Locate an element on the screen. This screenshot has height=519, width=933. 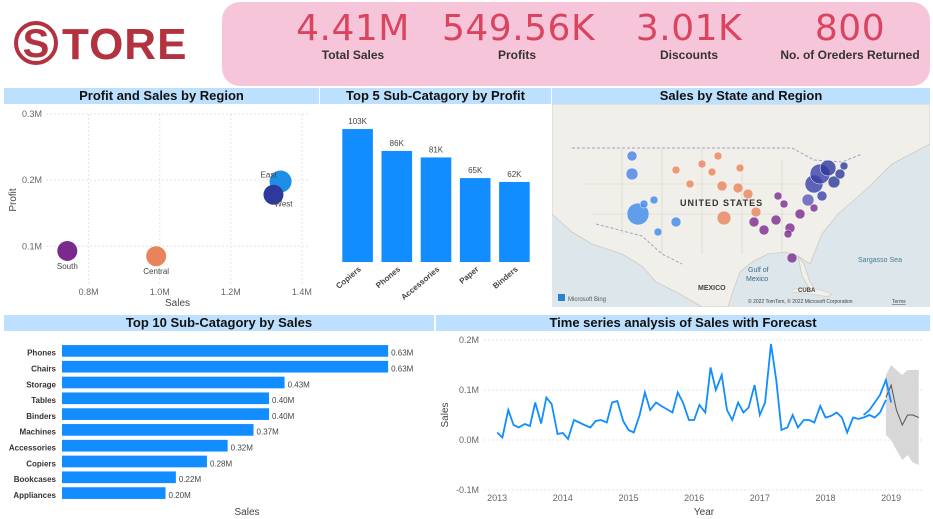
y-tick-label: 0.3M is located at coordinates (32, 114).